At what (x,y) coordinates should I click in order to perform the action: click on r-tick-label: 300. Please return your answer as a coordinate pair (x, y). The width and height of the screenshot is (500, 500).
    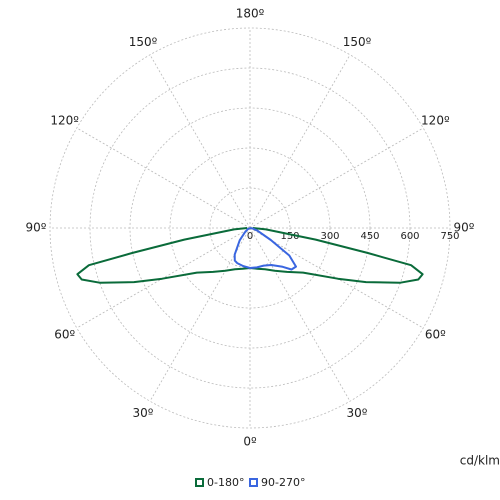
    Looking at the image, I should click on (329, 236).